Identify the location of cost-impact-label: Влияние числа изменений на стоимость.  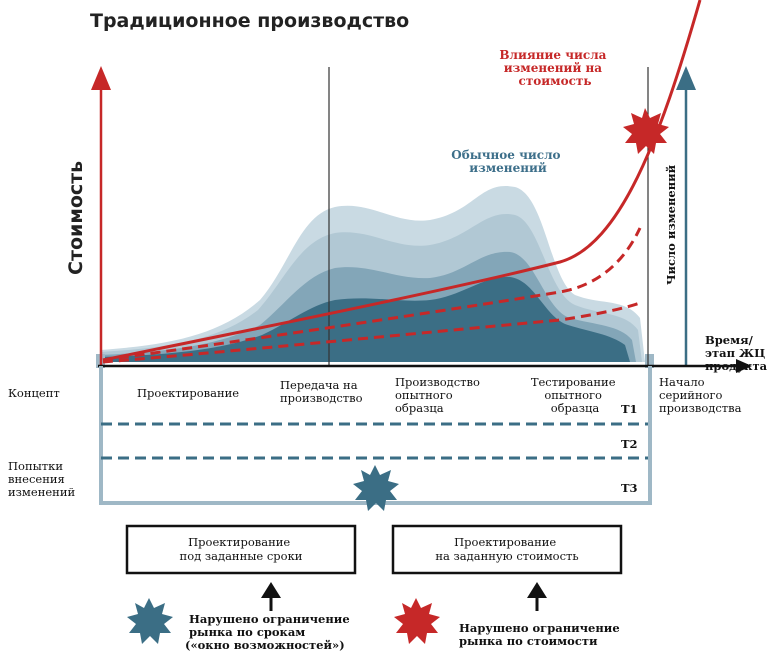
(554, 68).